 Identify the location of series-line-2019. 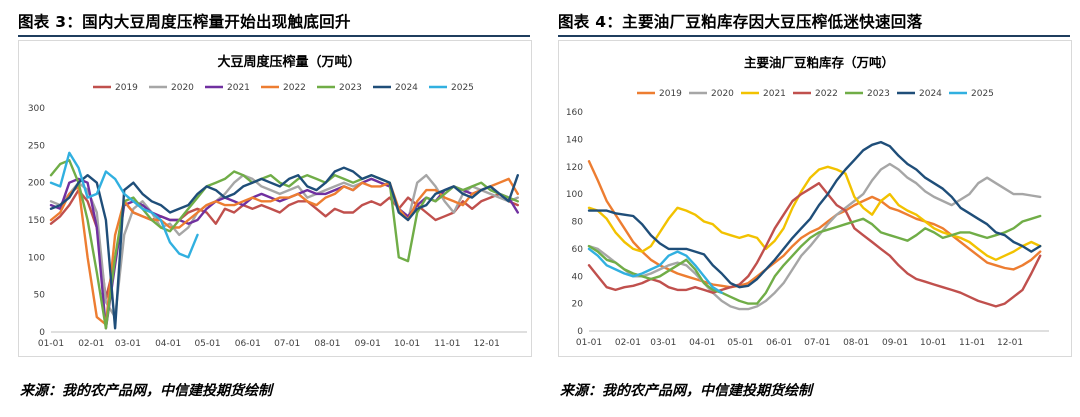
(814, 224).